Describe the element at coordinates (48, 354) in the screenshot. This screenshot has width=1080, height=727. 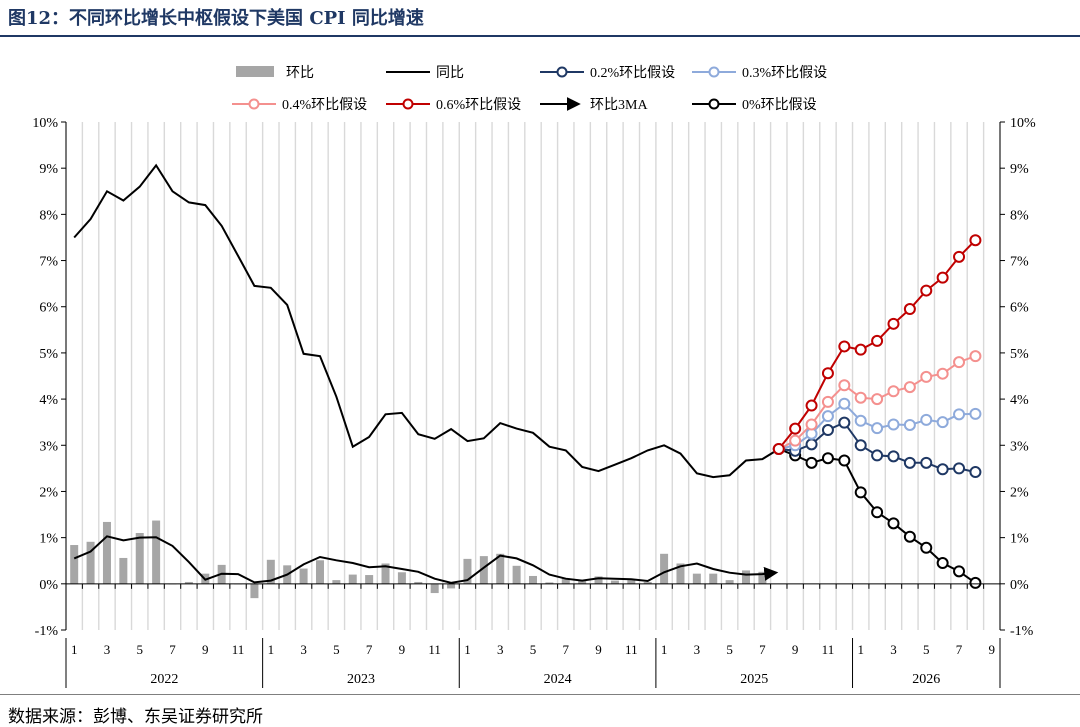
I see `y-tick-label-left: 5%` at that location.